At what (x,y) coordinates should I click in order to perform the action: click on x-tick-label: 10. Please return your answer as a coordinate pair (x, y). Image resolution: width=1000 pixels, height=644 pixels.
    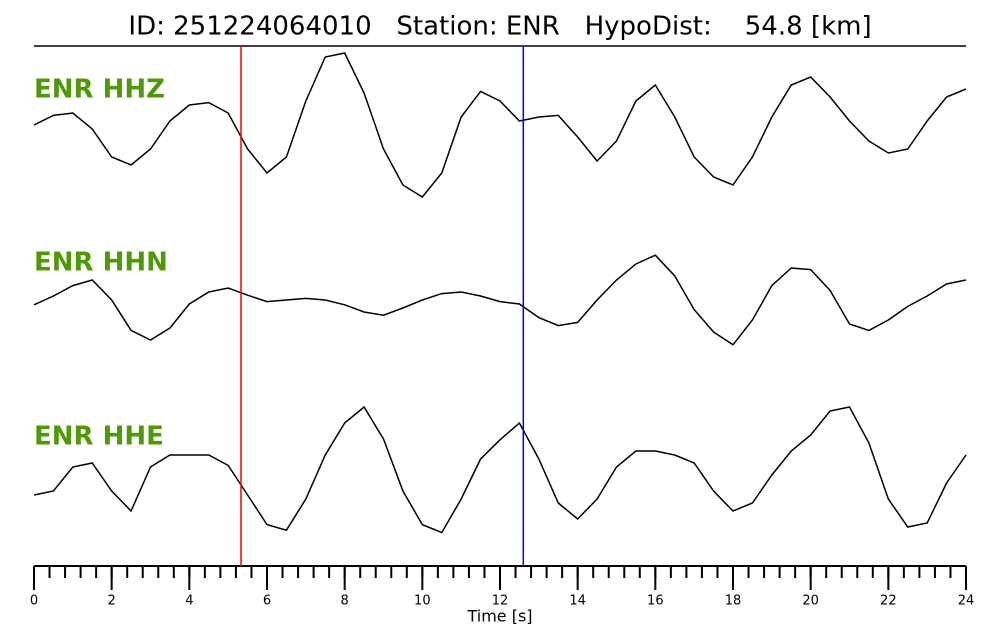
    Looking at the image, I should click on (422, 601).